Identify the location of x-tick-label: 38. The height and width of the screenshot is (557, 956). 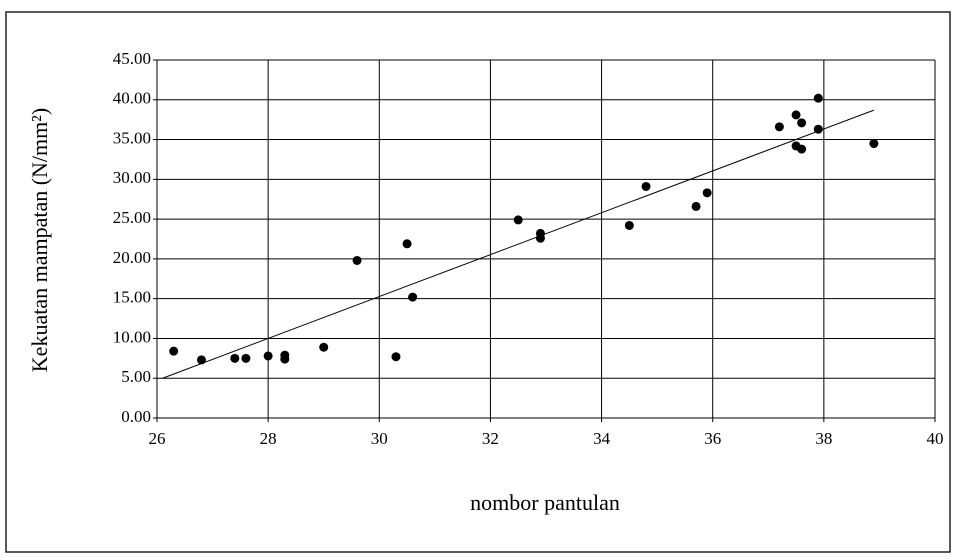
(823, 438).